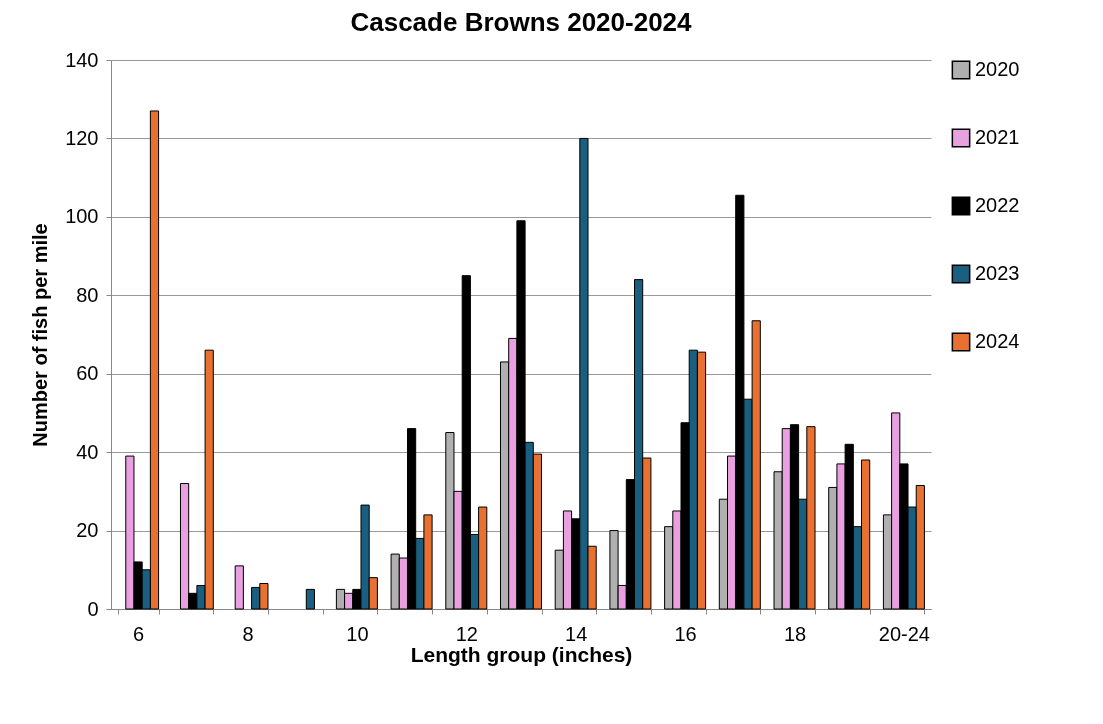 The width and height of the screenshot is (1103, 724). I want to click on x-tick-label: 18, so click(795, 633).